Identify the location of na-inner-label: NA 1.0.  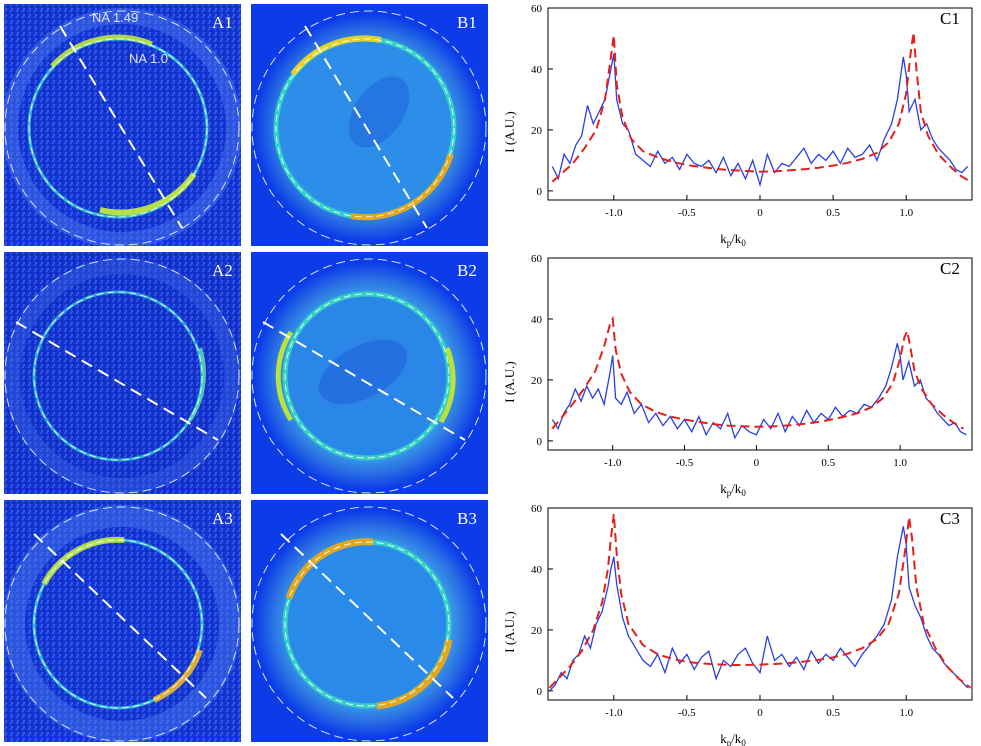
(148, 58).